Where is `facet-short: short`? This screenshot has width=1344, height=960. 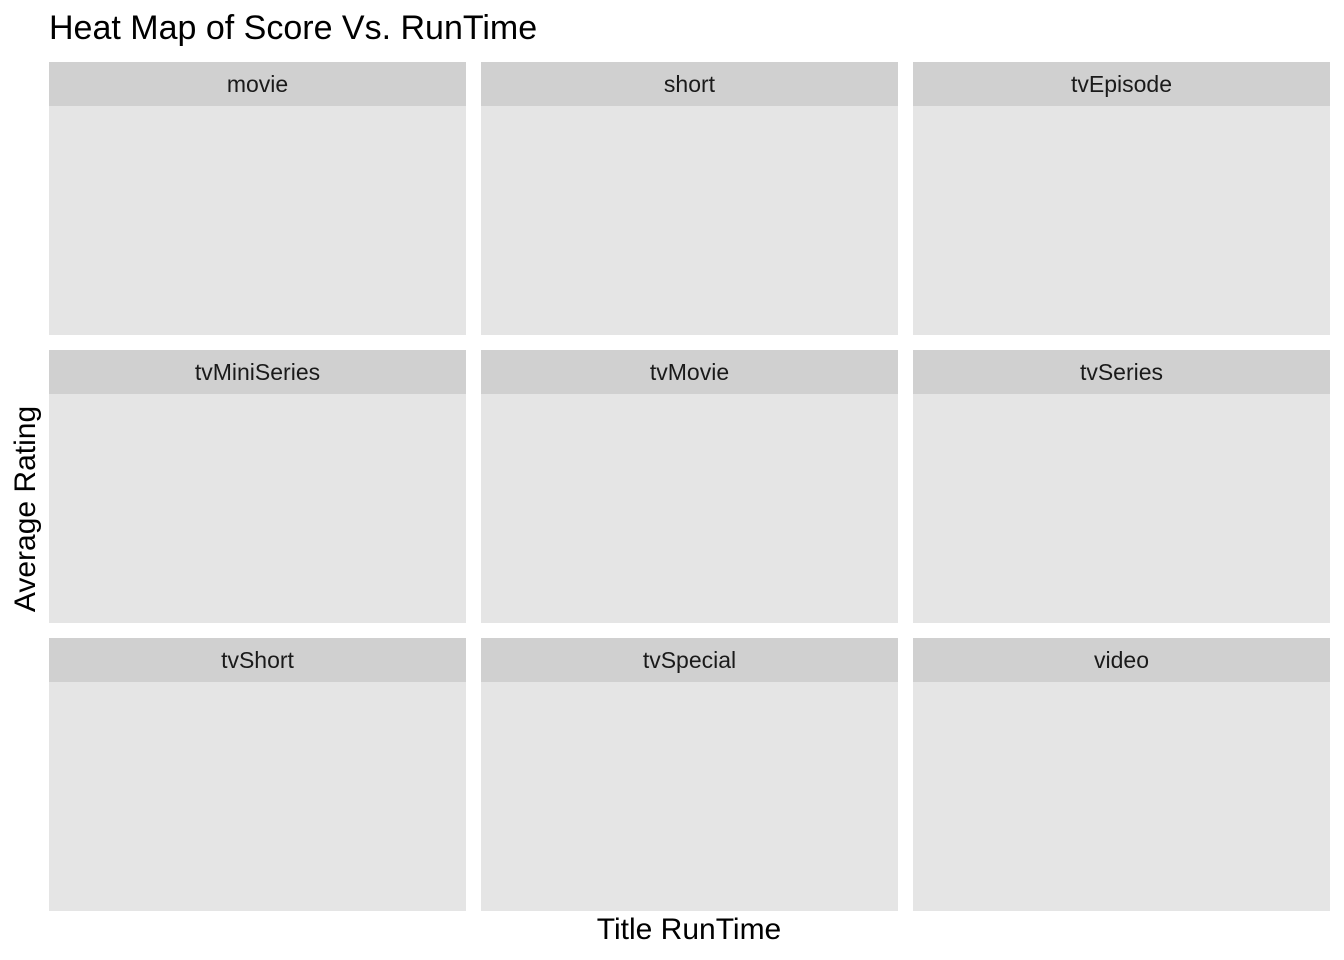 facet-short: short is located at coordinates (689, 198).